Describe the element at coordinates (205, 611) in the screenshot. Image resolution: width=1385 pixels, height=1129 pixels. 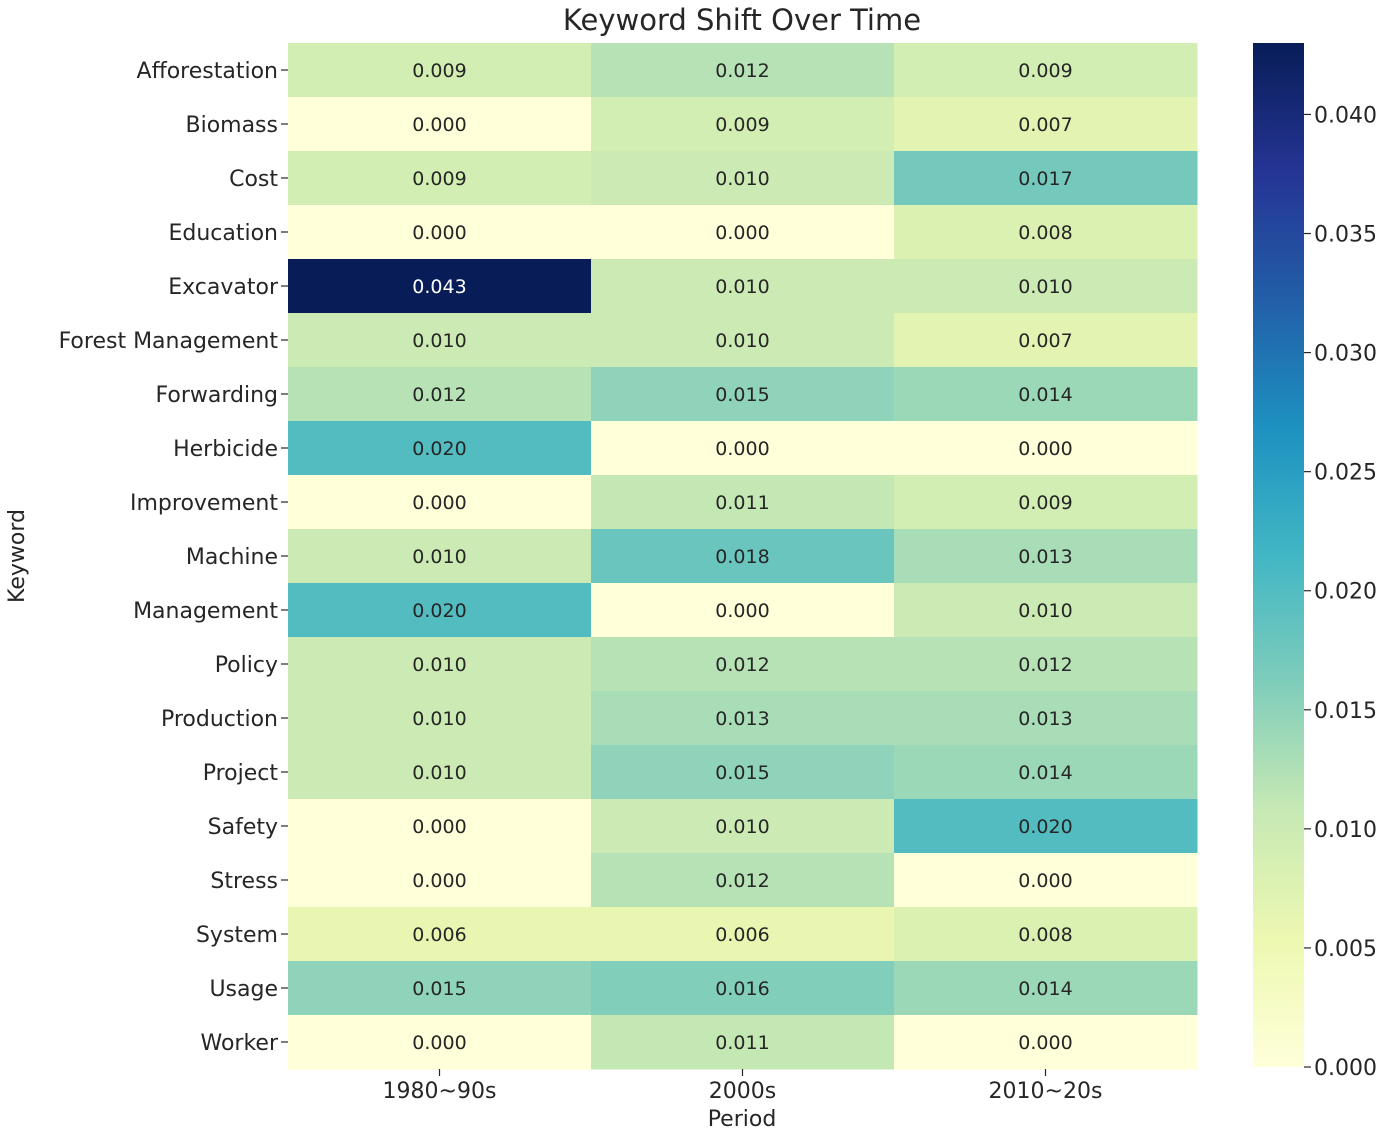
I see `y-tick-label: Management` at that location.